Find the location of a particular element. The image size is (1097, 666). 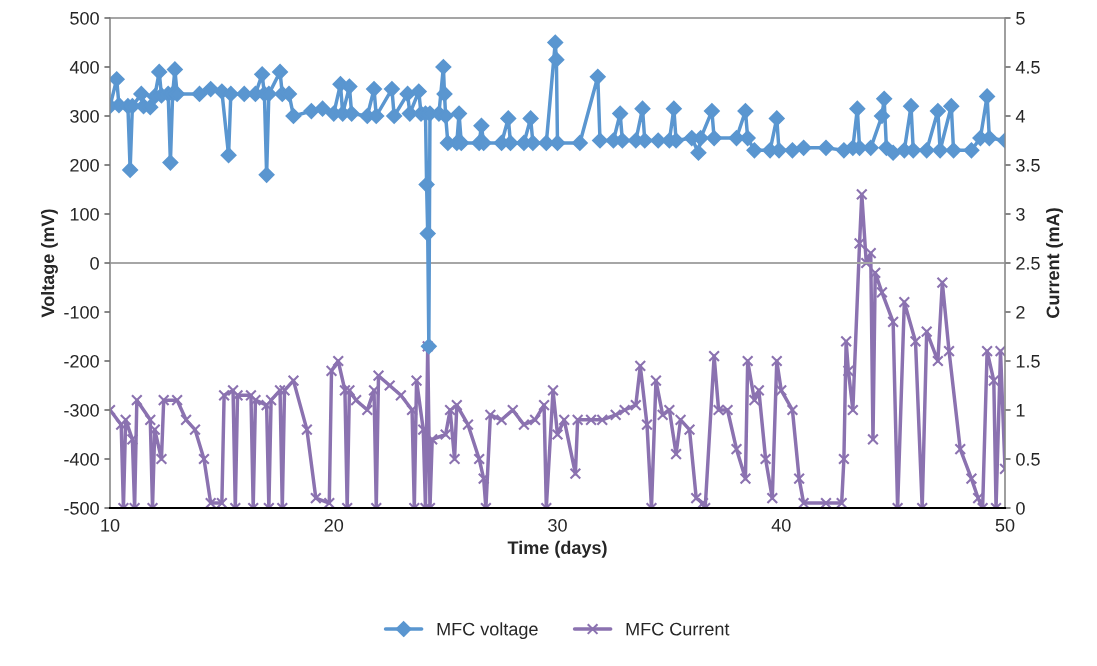

y2-tick-label: 2.5 is located at coordinates (1028, 263).